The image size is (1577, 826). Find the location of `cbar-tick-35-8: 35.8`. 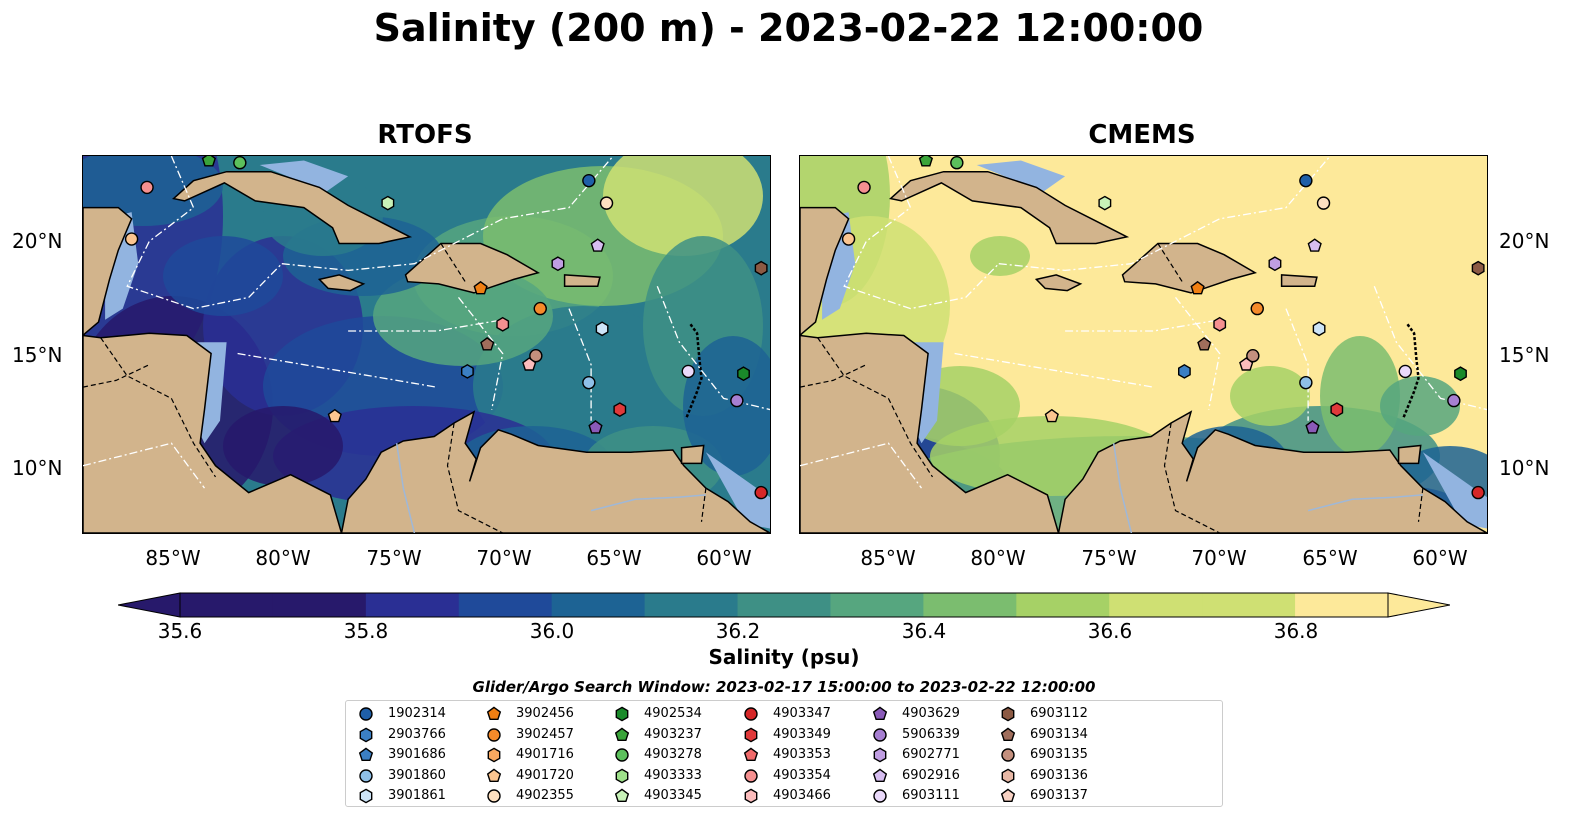

cbar-tick-35-8: 35.8 is located at coordinates (366, 631).